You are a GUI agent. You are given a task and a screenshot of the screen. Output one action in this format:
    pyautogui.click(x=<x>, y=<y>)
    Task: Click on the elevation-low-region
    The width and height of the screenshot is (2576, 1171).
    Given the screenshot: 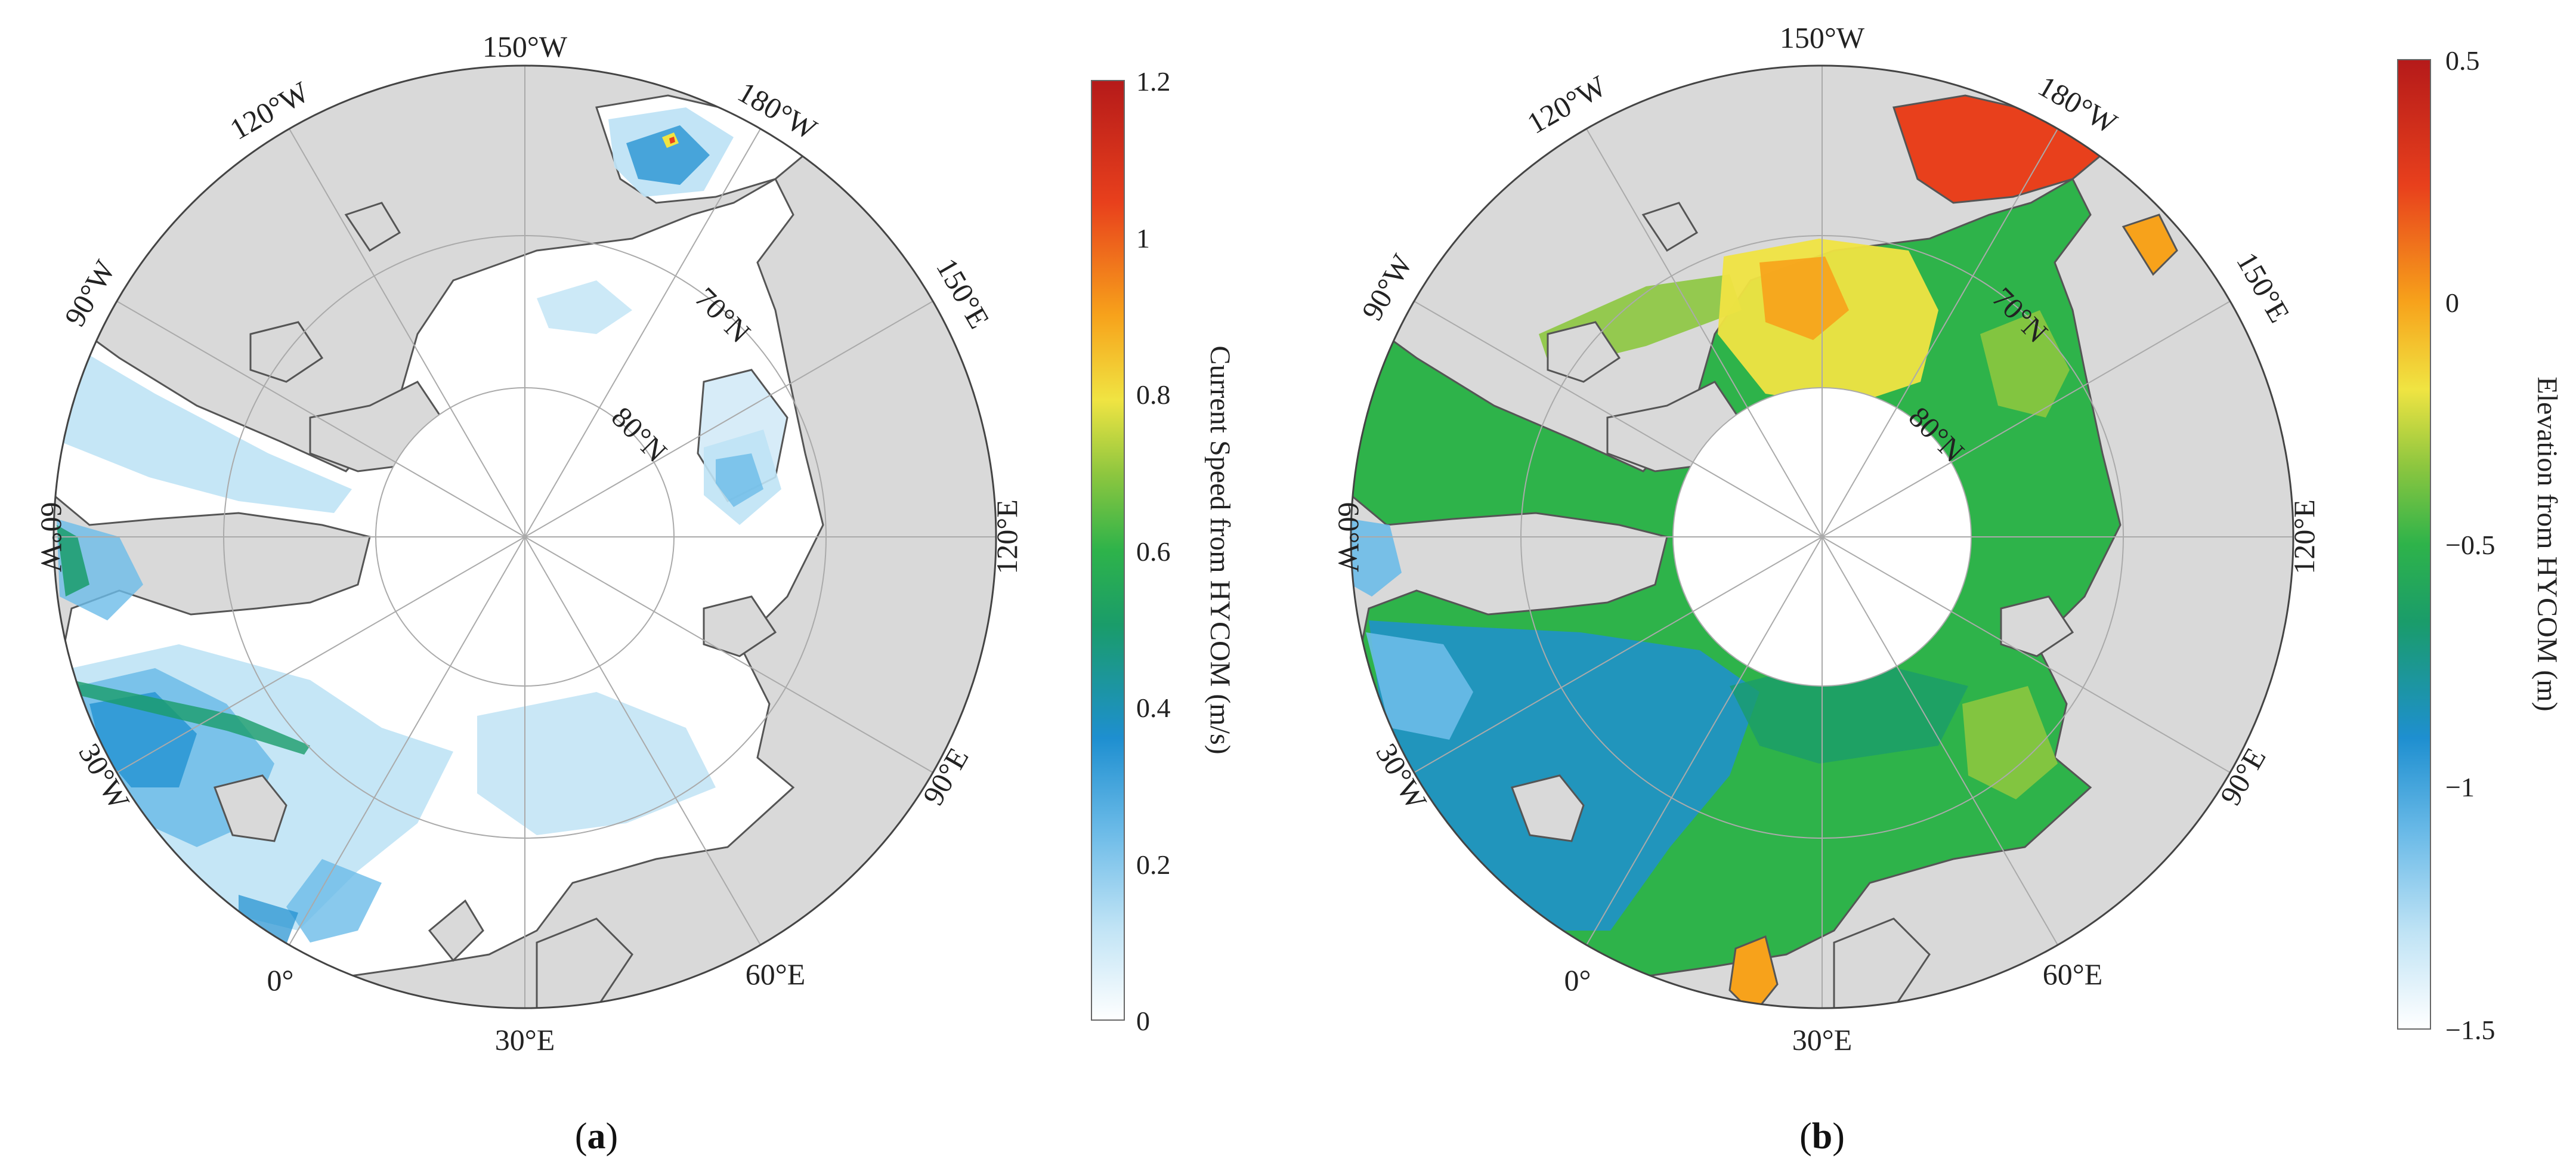 What is the action you would take?
    pyautogui.click(x=1849, y=710)
    